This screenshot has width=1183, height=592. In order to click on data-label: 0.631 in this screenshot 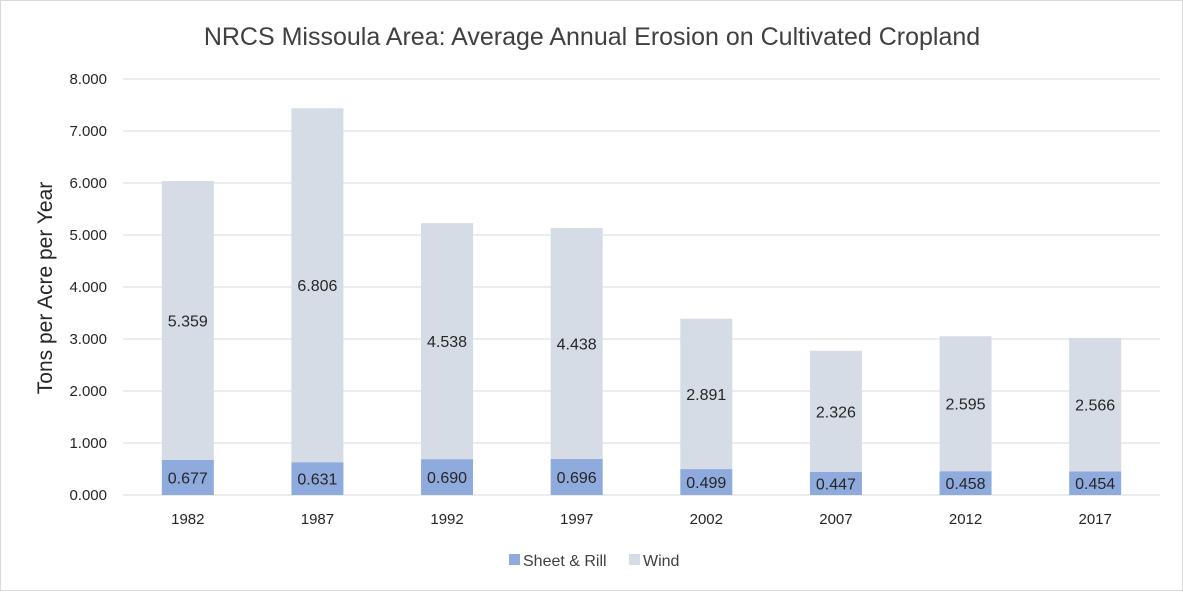, I will do `click(317, 480)`.